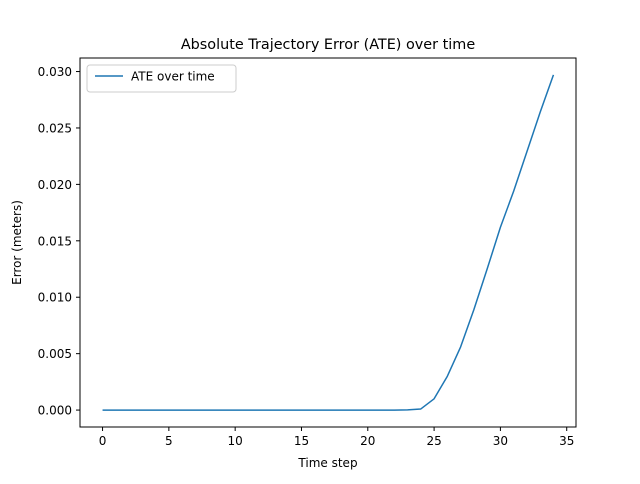 This screenshot has height=484, width=640. Describe the element at coordinates (55, 298) in the screenshot. I see `y-tick-label: 0.010` at that location.